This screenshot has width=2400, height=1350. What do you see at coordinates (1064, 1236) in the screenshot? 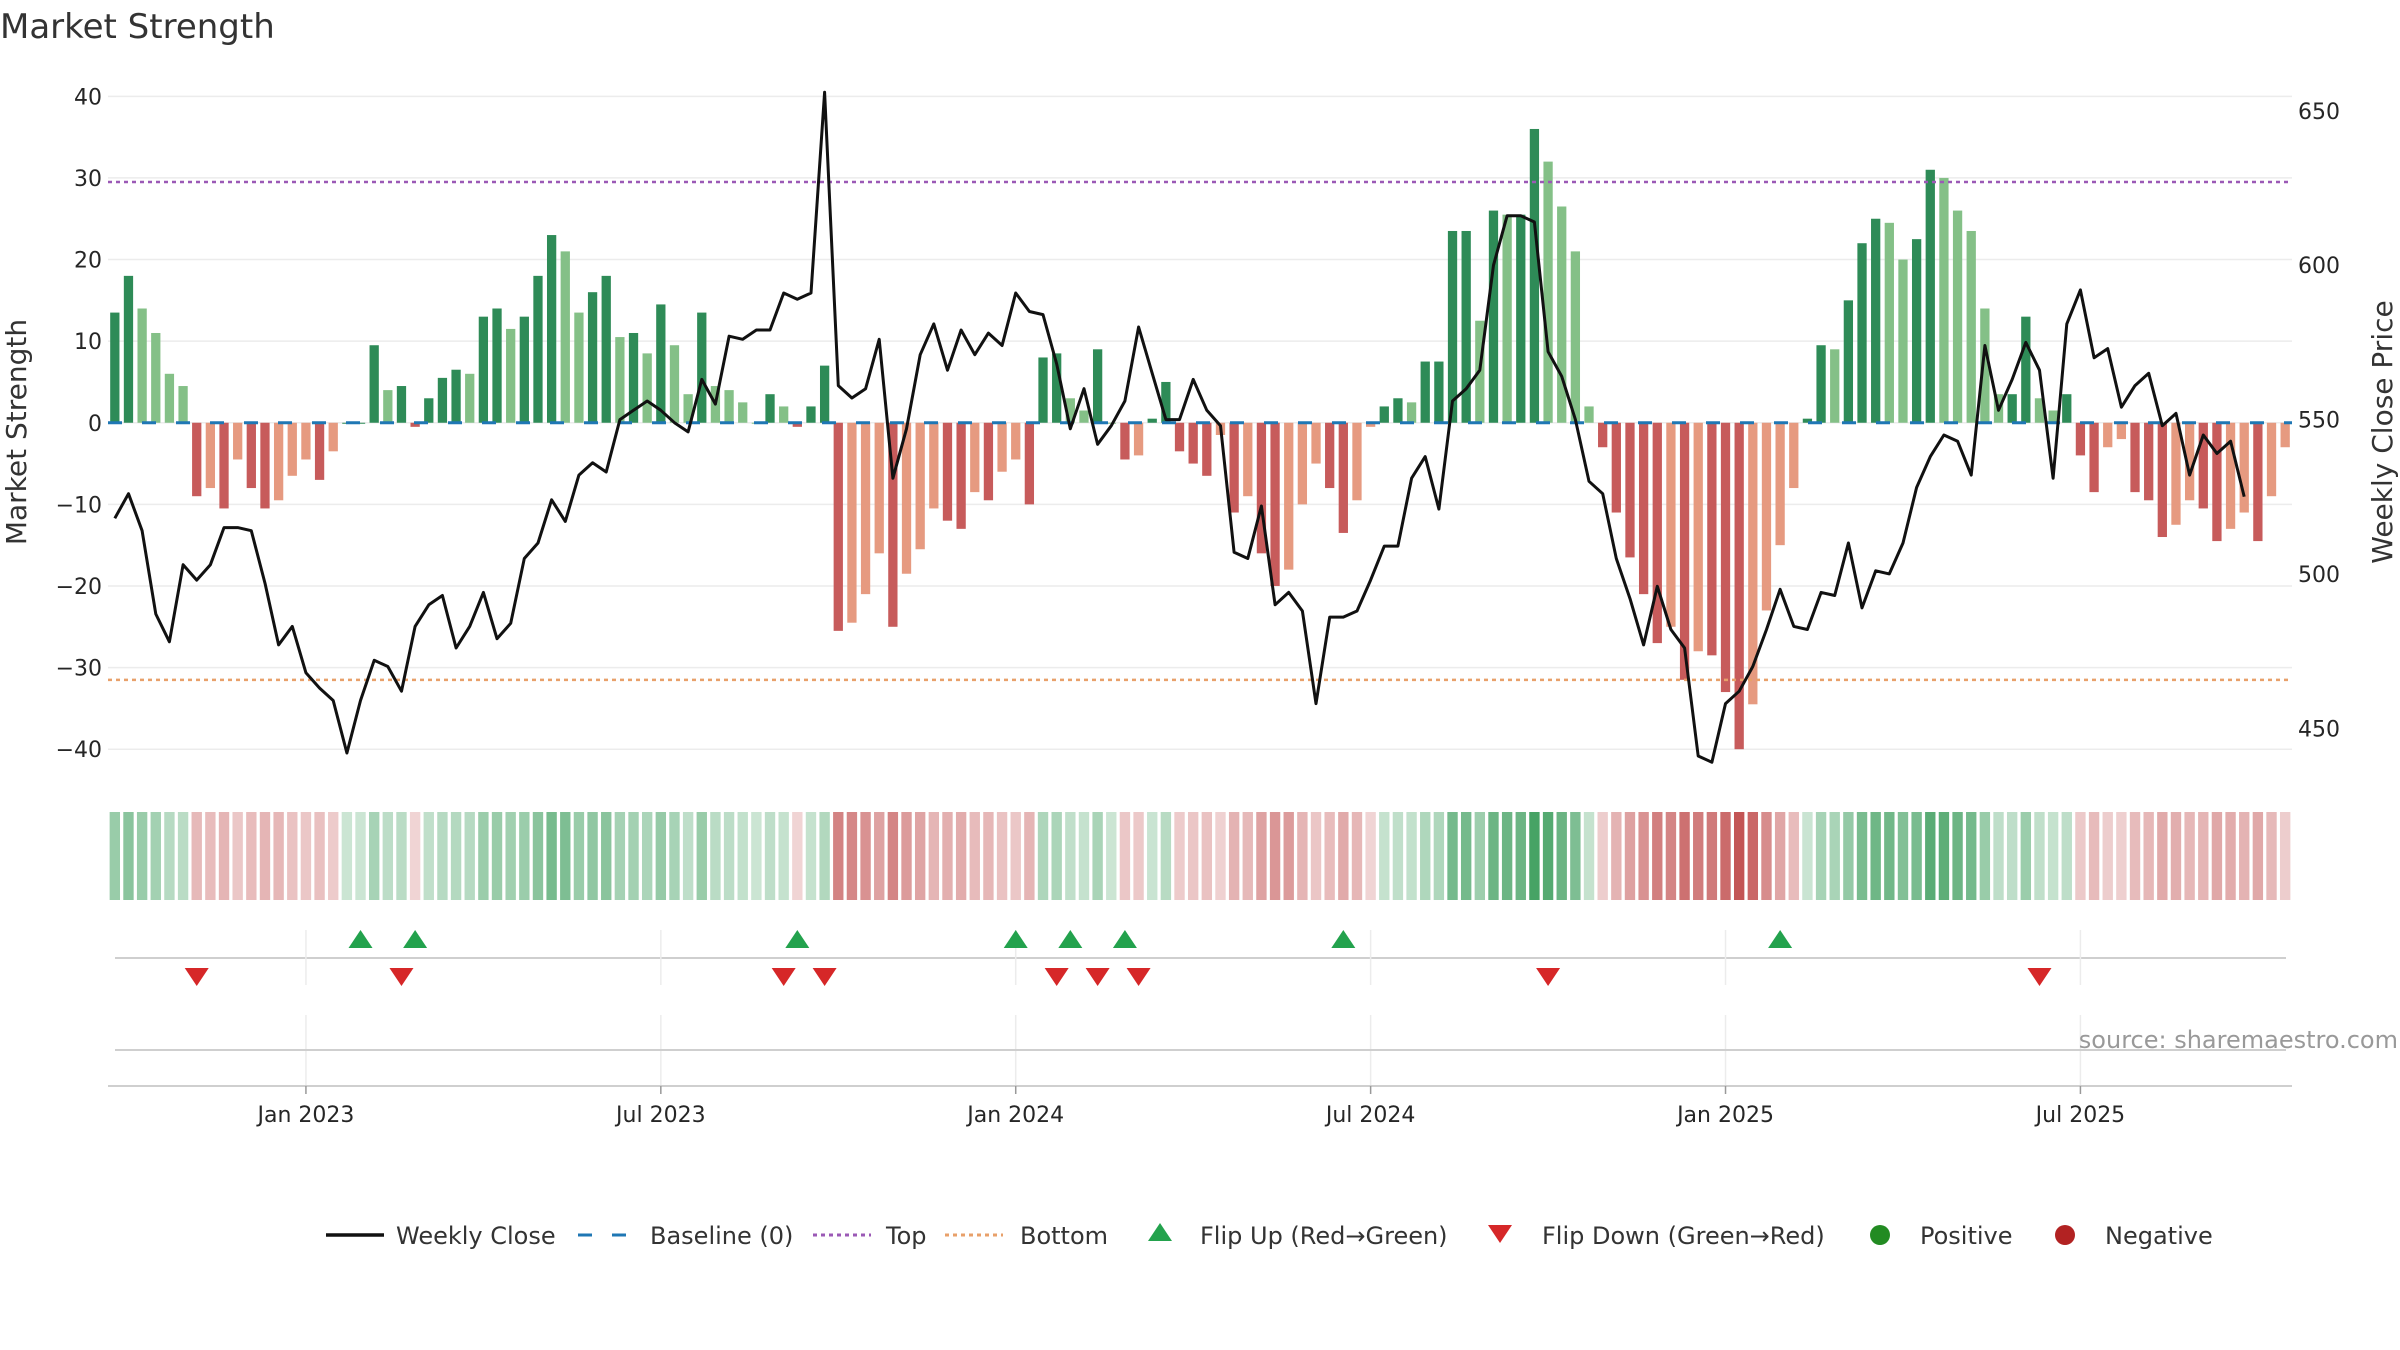
I see `legend-bottom-label: Bottom` at bounding box center [1064, 1236].